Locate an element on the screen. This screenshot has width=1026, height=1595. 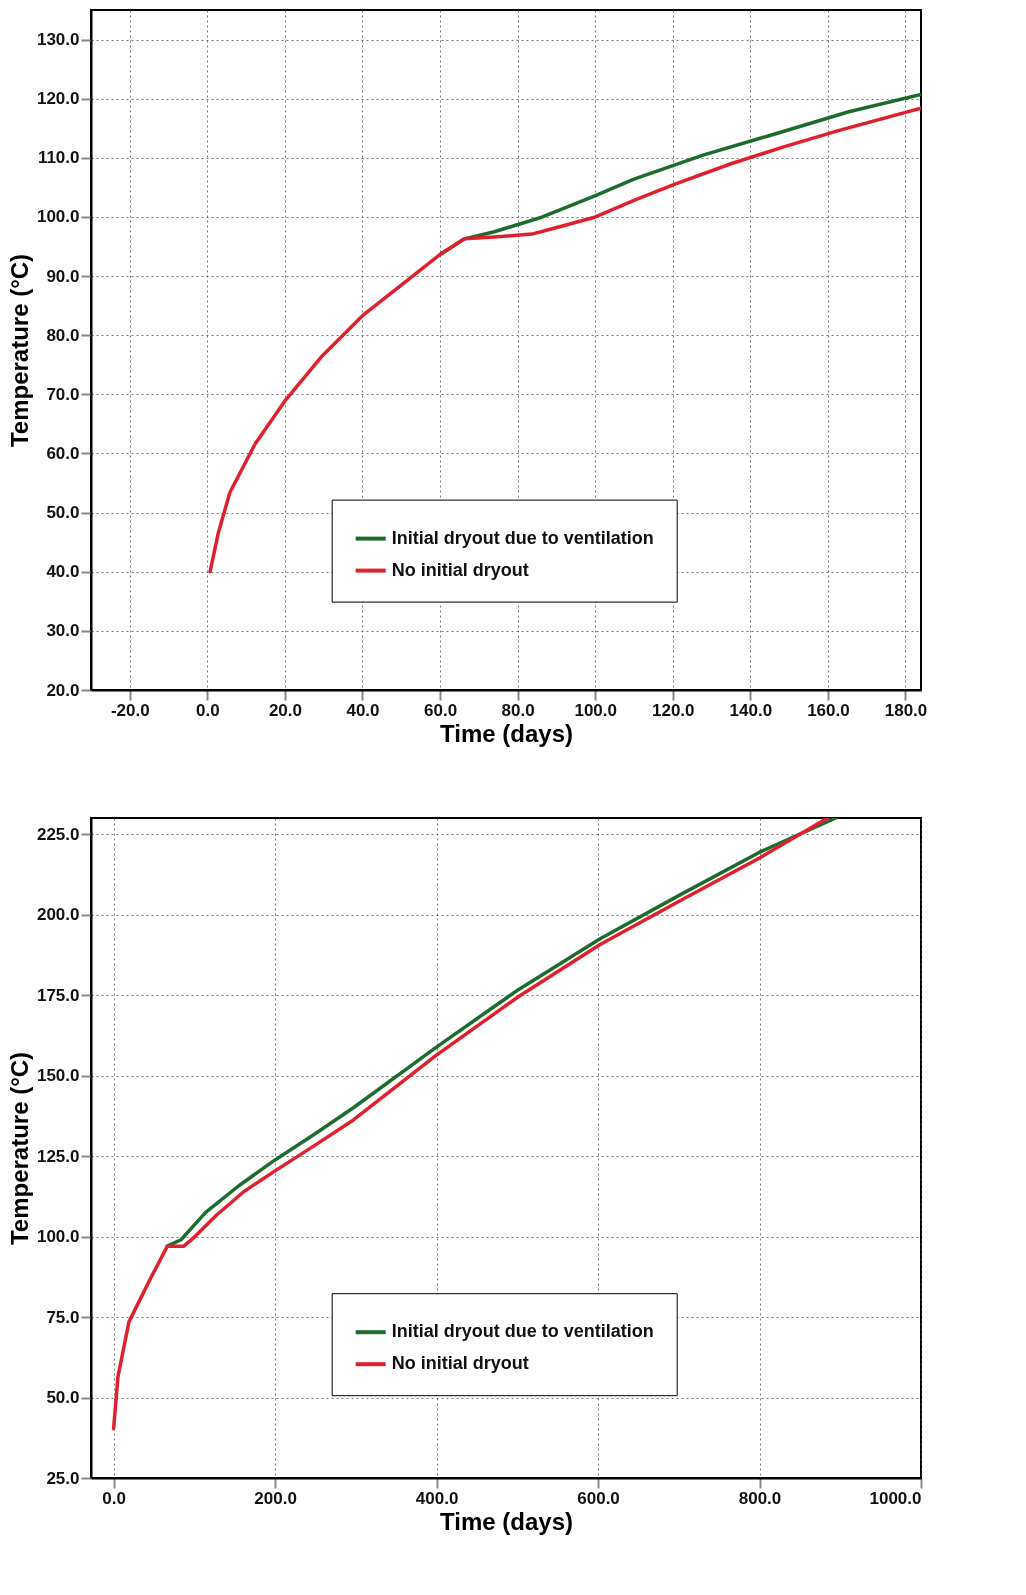
y-tick-label: 60.0 is located at coordinates (63, 453).